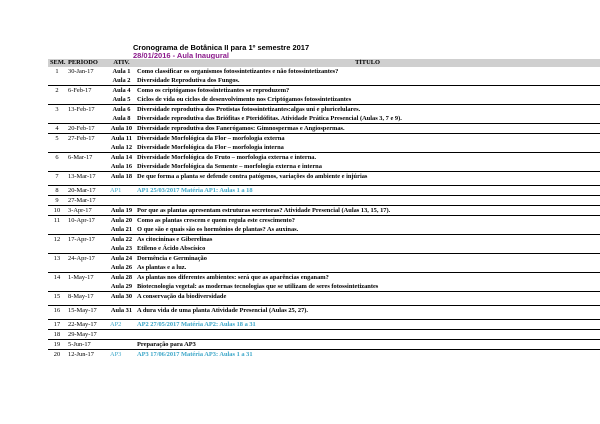 Image resolution: width=600 pixels, height=424 pixels. Describe the element at coordinates (57, 128) in the screenshot. I see `sem-cell: 4` at that location.